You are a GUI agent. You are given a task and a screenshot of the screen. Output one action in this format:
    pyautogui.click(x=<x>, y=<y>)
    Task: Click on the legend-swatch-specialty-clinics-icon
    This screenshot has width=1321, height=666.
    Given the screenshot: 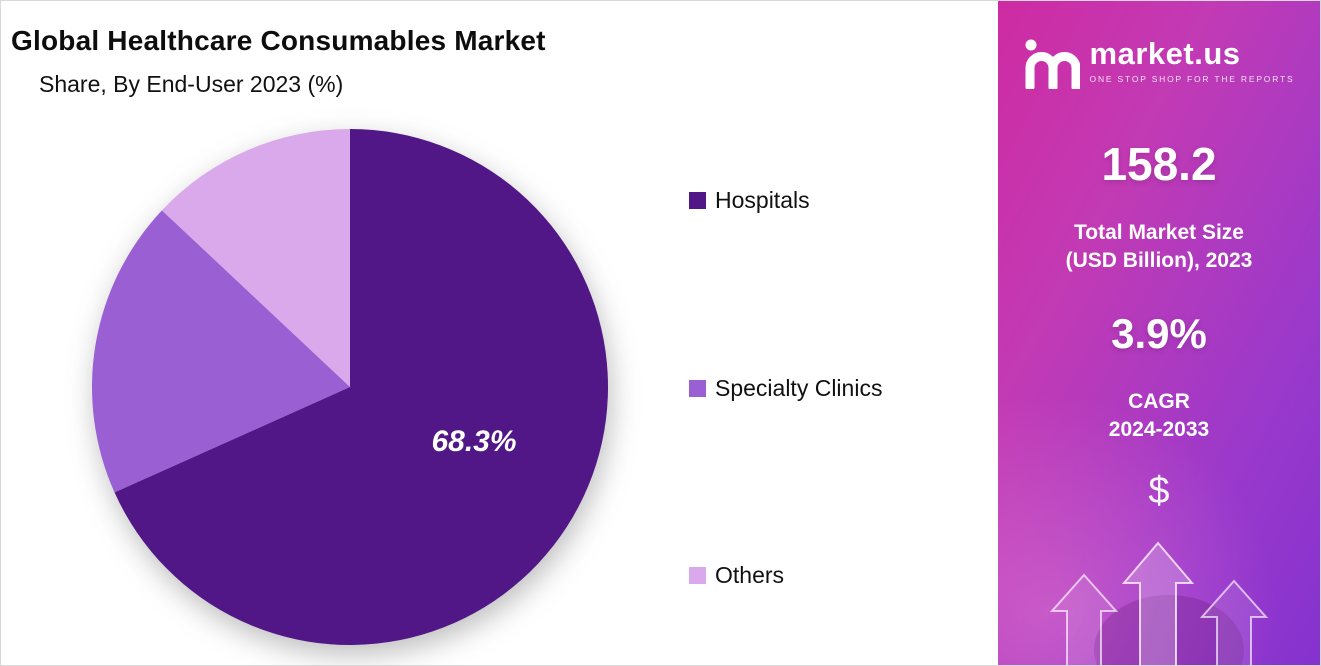 What is the action you would take?
    pyautogui.click(x=697, y=388)
    